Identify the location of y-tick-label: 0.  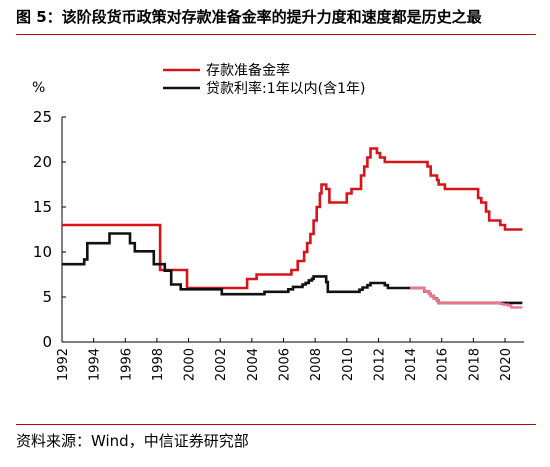
(47, 342).